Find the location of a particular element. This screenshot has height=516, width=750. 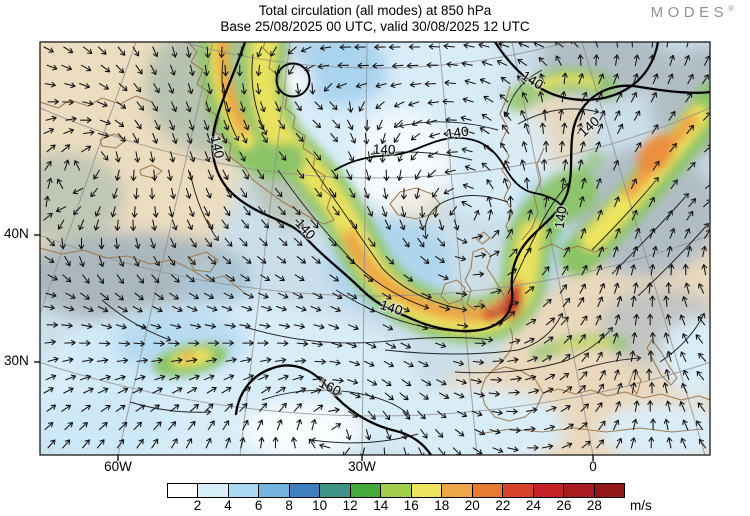

lon-axis-label: 0 is located at coordinates (593, 466).